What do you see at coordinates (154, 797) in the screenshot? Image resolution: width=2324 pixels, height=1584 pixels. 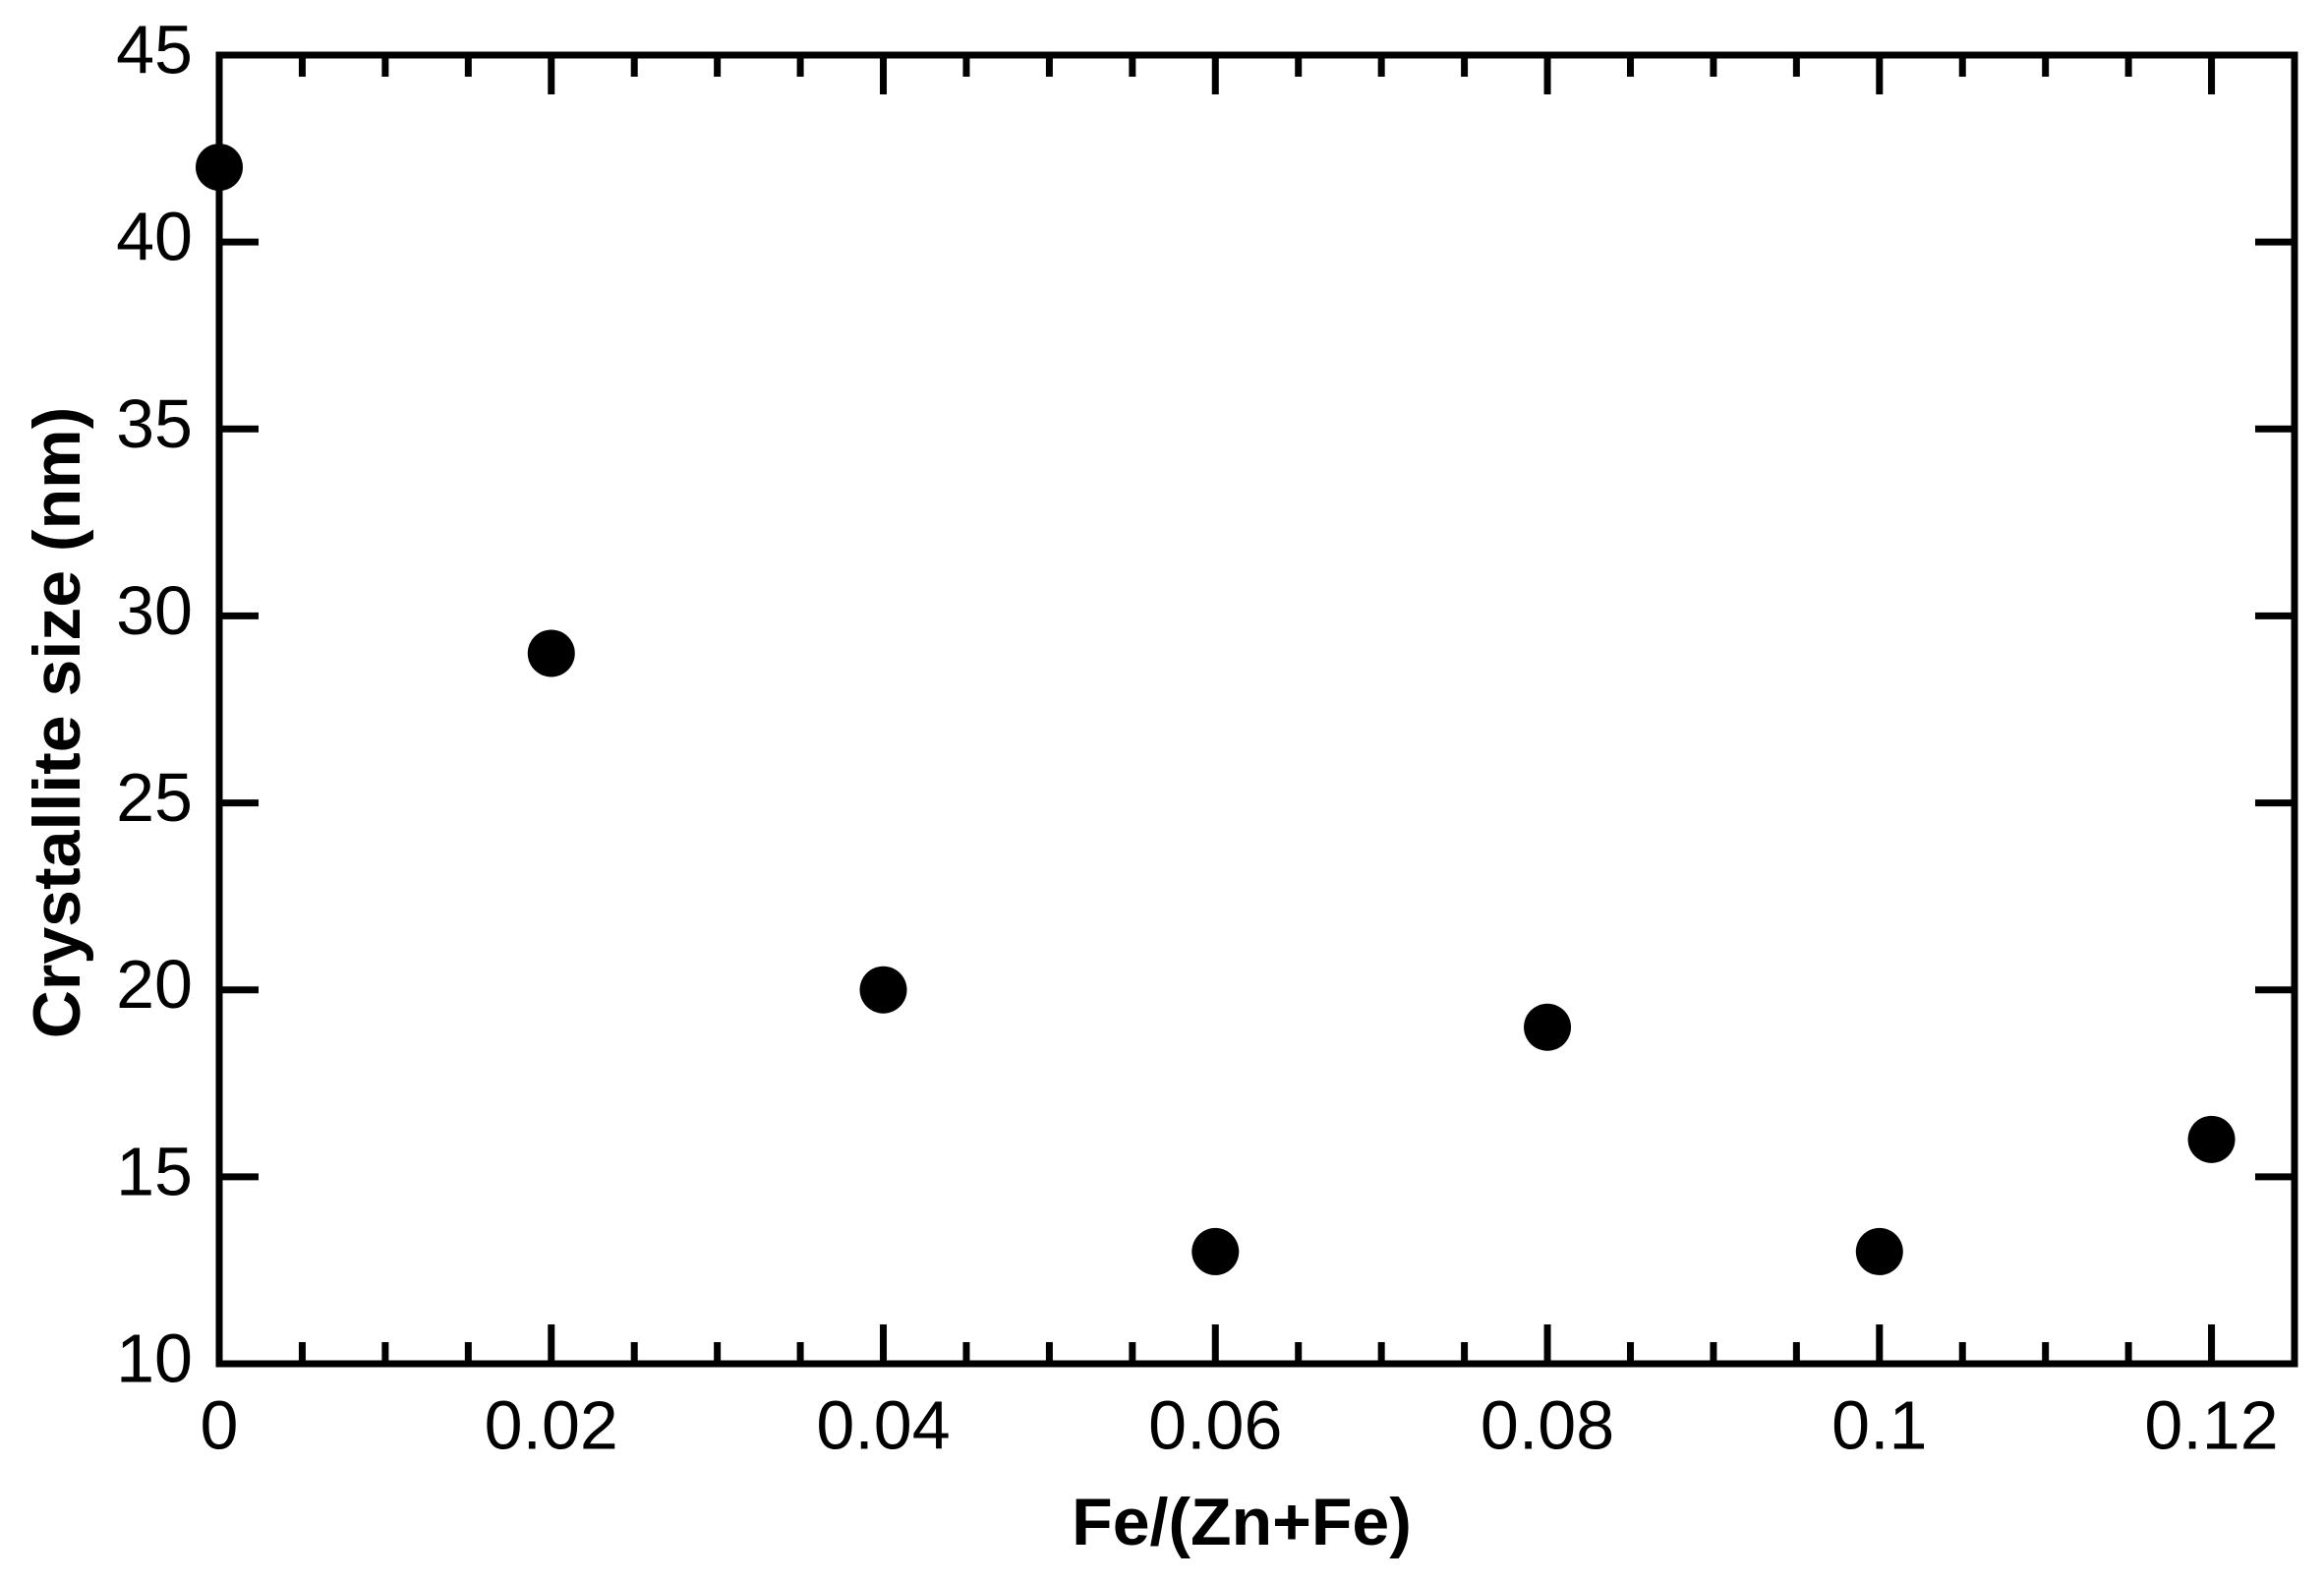 I see `y-tick-label: 25` at bounding box center [154, 797].